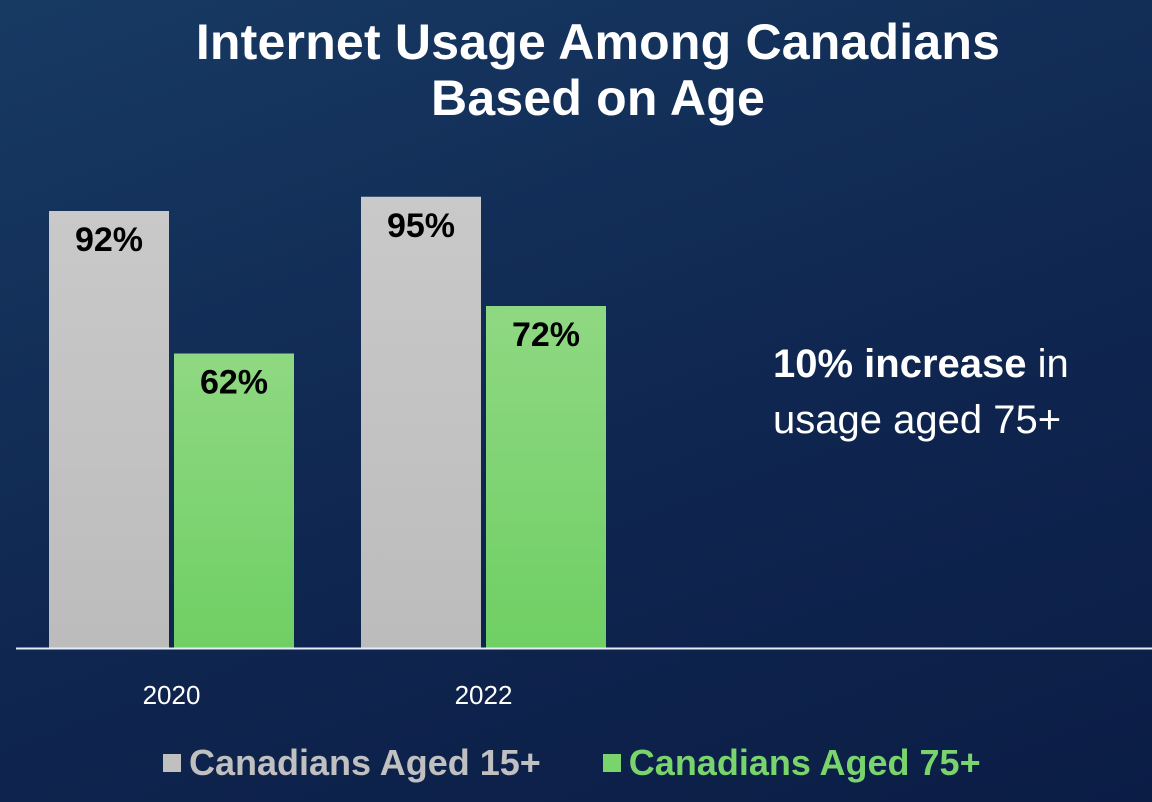 This screenshot has width=1152, height=802. Describe the element at coordinates (900, 364) in the screenshot. I see `annotation-bold: 10% increase` at that location.